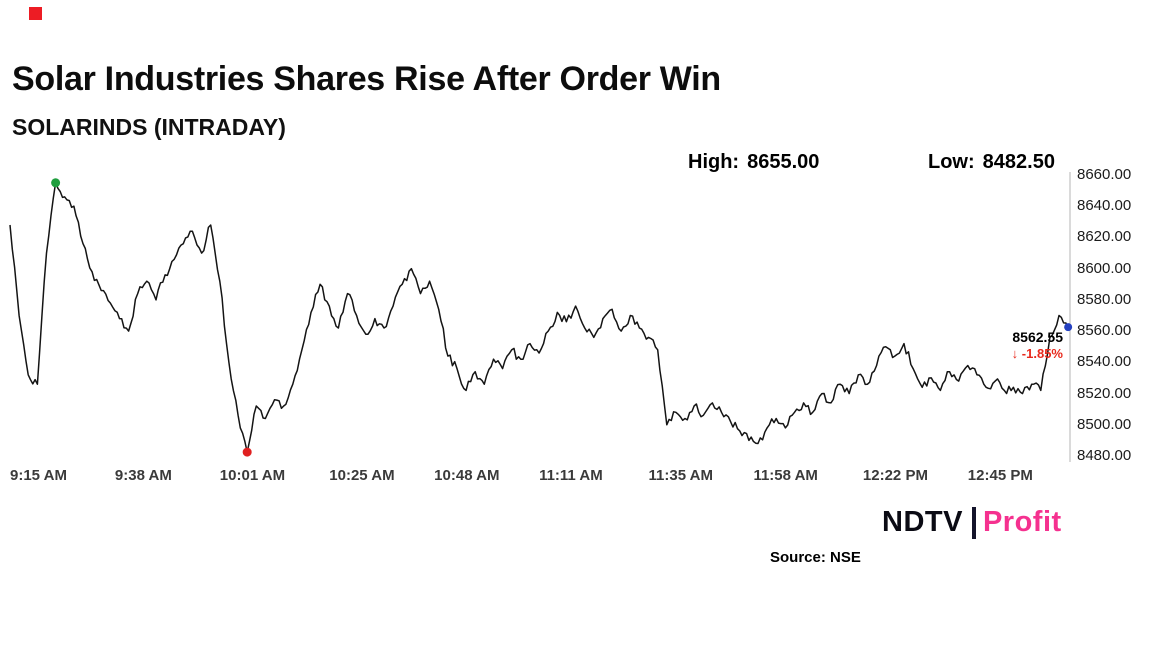  What do you see at coordinates (247, 452) in the screenshot?
I see `low-marker` at bounding box center [247, 452].